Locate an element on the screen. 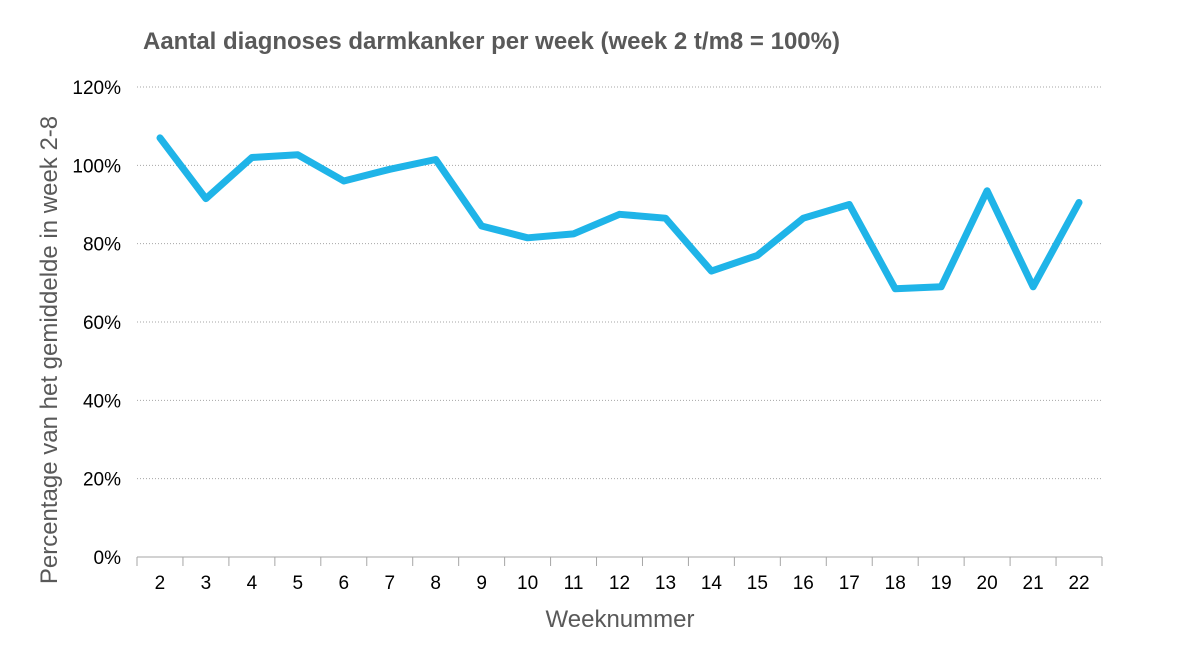 This screenshot has height=663, width=1190. x-axis-label: Weeknummer is located at coordinates (620, 619).